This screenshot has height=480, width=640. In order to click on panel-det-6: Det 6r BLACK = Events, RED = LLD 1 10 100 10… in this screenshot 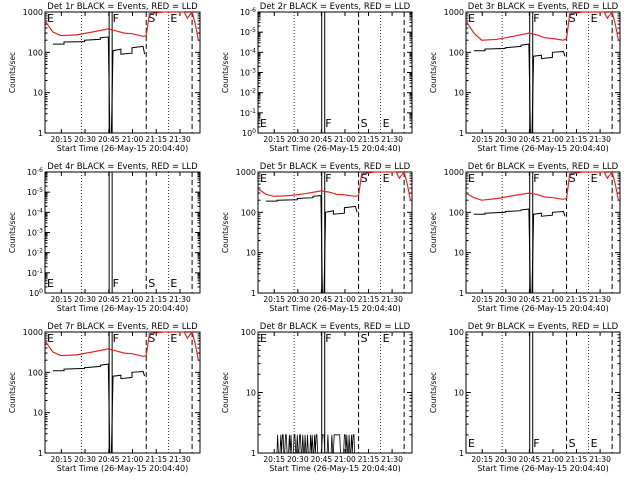, I will do `click(525, 237)`.